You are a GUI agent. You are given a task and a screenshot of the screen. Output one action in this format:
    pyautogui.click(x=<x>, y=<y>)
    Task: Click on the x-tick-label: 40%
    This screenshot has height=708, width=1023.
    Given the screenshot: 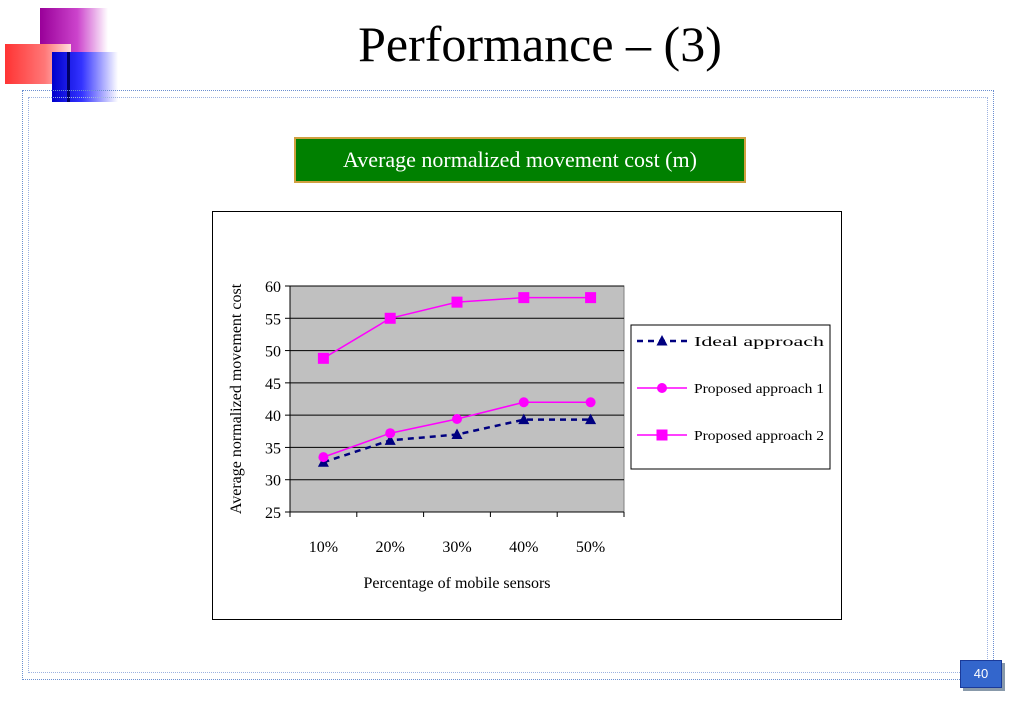 What is the action you would take?
    pyautogui.click(x=523, y=547)
    